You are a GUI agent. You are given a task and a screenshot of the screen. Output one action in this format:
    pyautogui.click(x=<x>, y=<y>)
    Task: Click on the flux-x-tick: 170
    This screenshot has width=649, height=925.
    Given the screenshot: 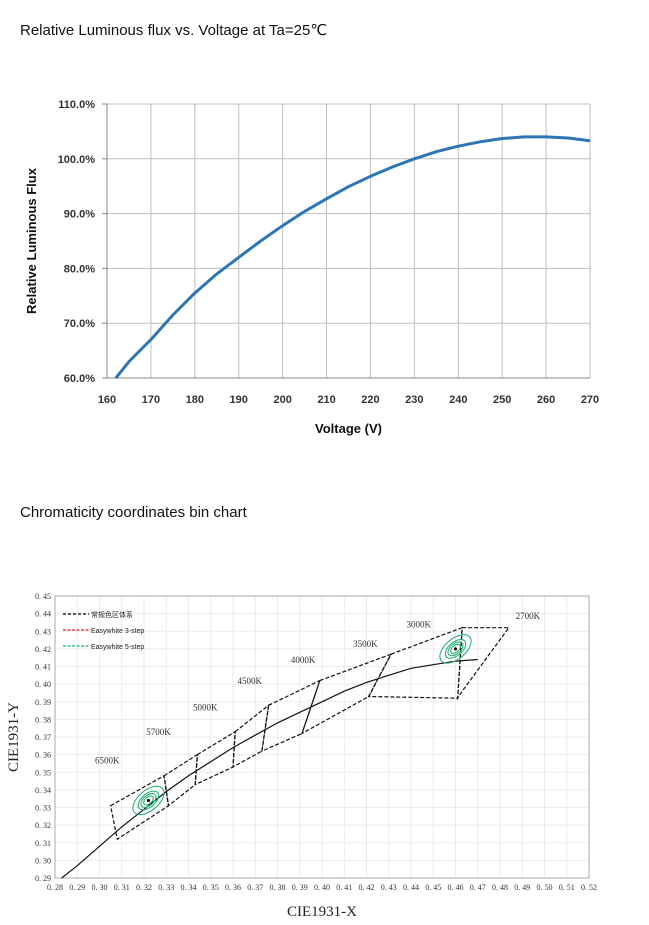 What is the action you would take?
    pyautogui.click(x=151, y=400)
    